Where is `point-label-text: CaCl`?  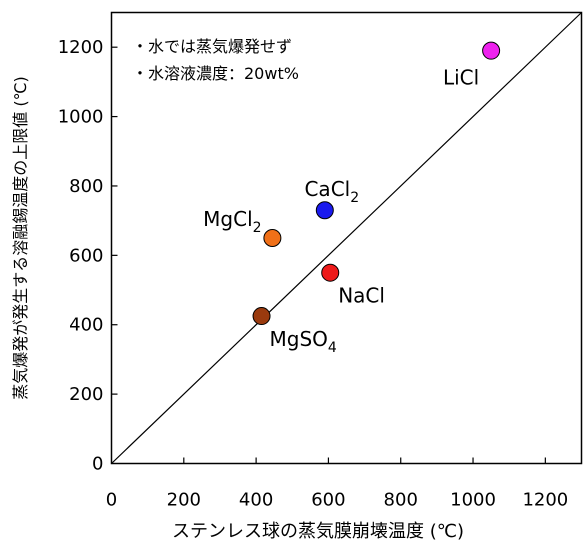
point-label-text: CaCl is located at coordinates (327, 189).